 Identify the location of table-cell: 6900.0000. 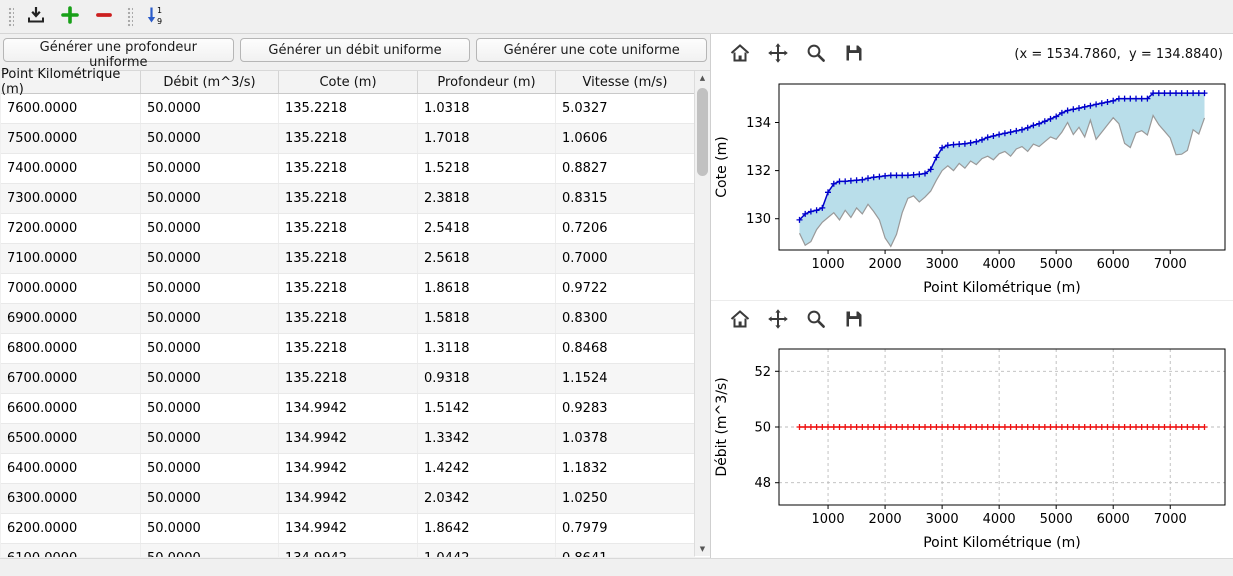
(71, 318).